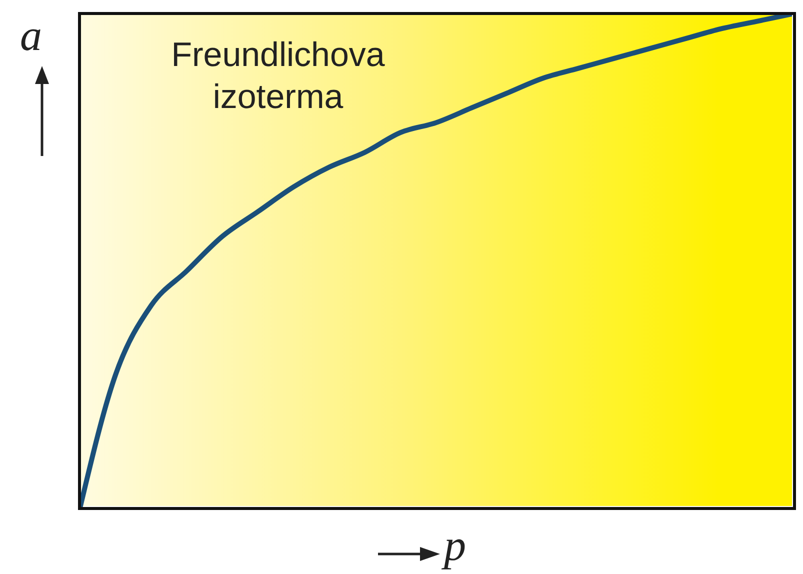 This screenshot has height=574, width=803. Describe the element at coordinates (31, 35) in the screenshot. I see `y-axis-title: a` at that location.